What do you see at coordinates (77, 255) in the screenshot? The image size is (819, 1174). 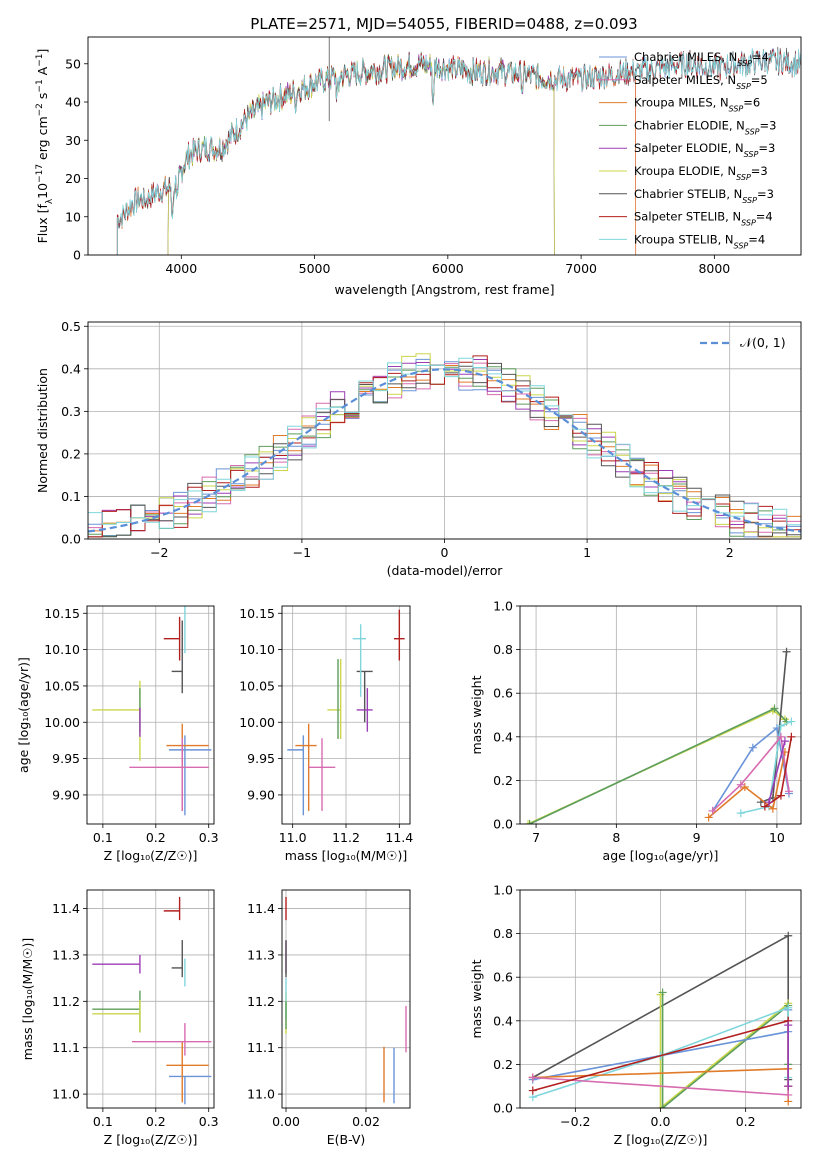 I see `y-tick-label: 0` at bounding box center [77, 255].